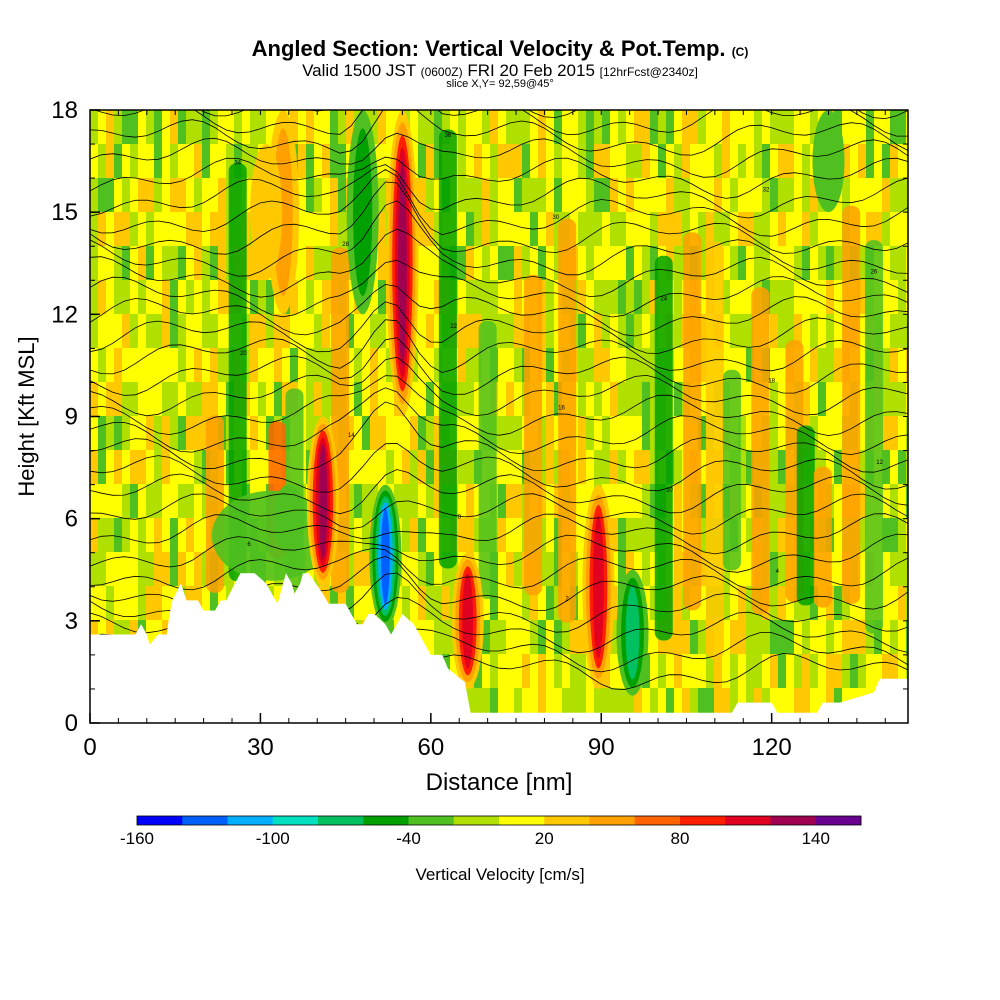 This screenshot has height=1000, width=1000. I want to click on theta-label: 12, so click(879, 463).